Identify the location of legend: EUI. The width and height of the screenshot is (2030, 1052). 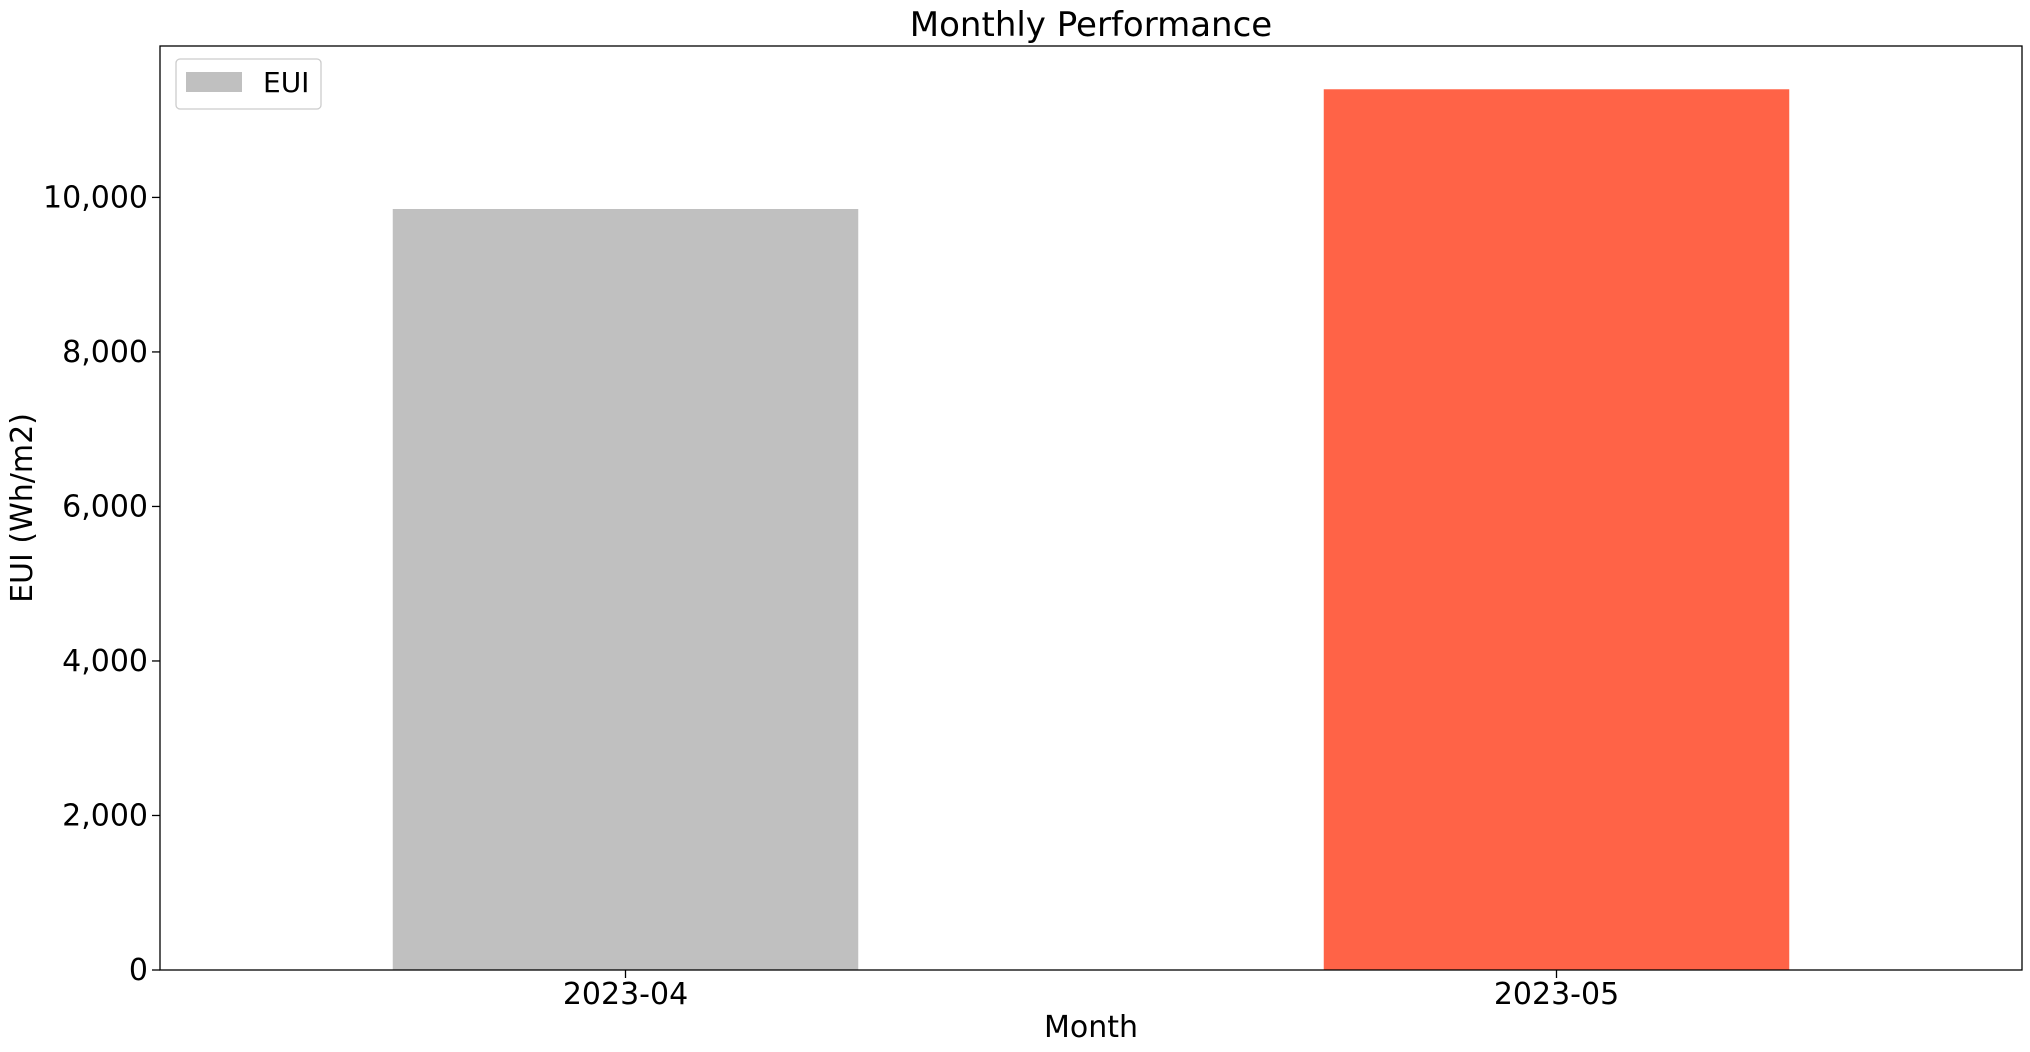
(248, 84).